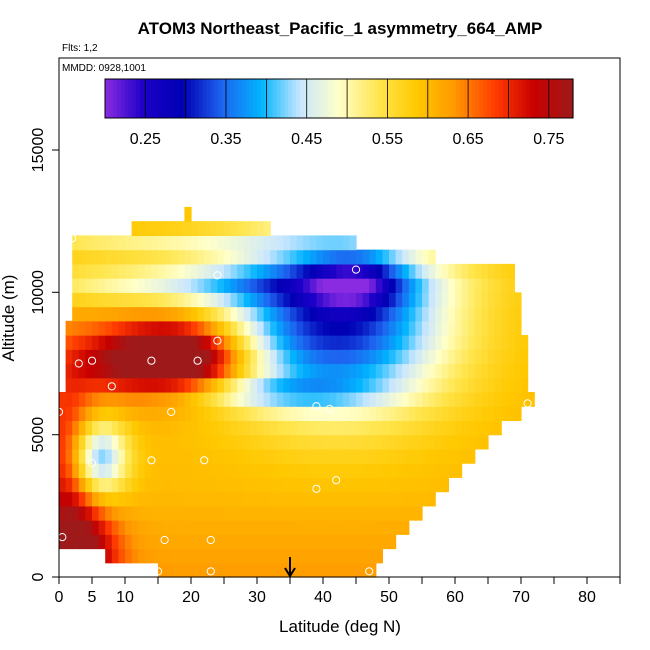  Describe the element at coordinates (340, 626) in the screenshot. I see `x-axis-label: Latitude (deg N)` at that location.